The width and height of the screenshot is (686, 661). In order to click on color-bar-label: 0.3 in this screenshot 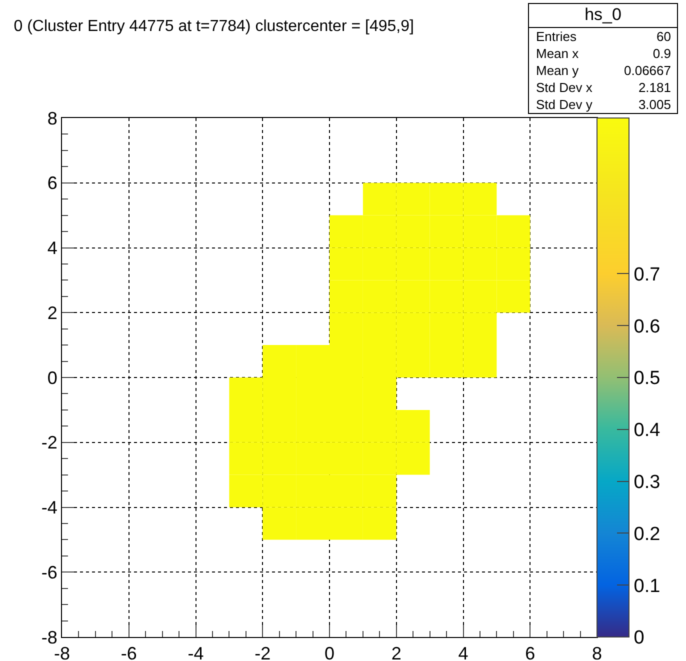, I will do `click(647, 482)`.